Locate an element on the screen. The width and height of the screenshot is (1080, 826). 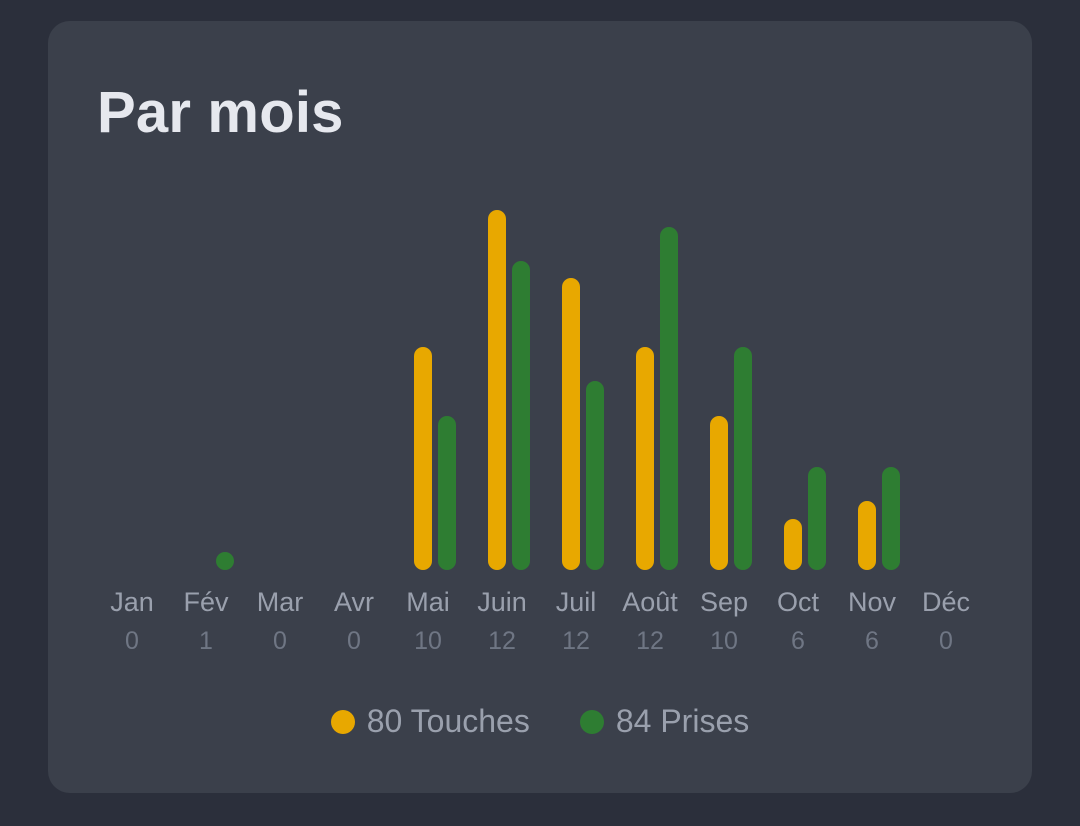
month-column: Août 12 is located at coordinates (650, 407).